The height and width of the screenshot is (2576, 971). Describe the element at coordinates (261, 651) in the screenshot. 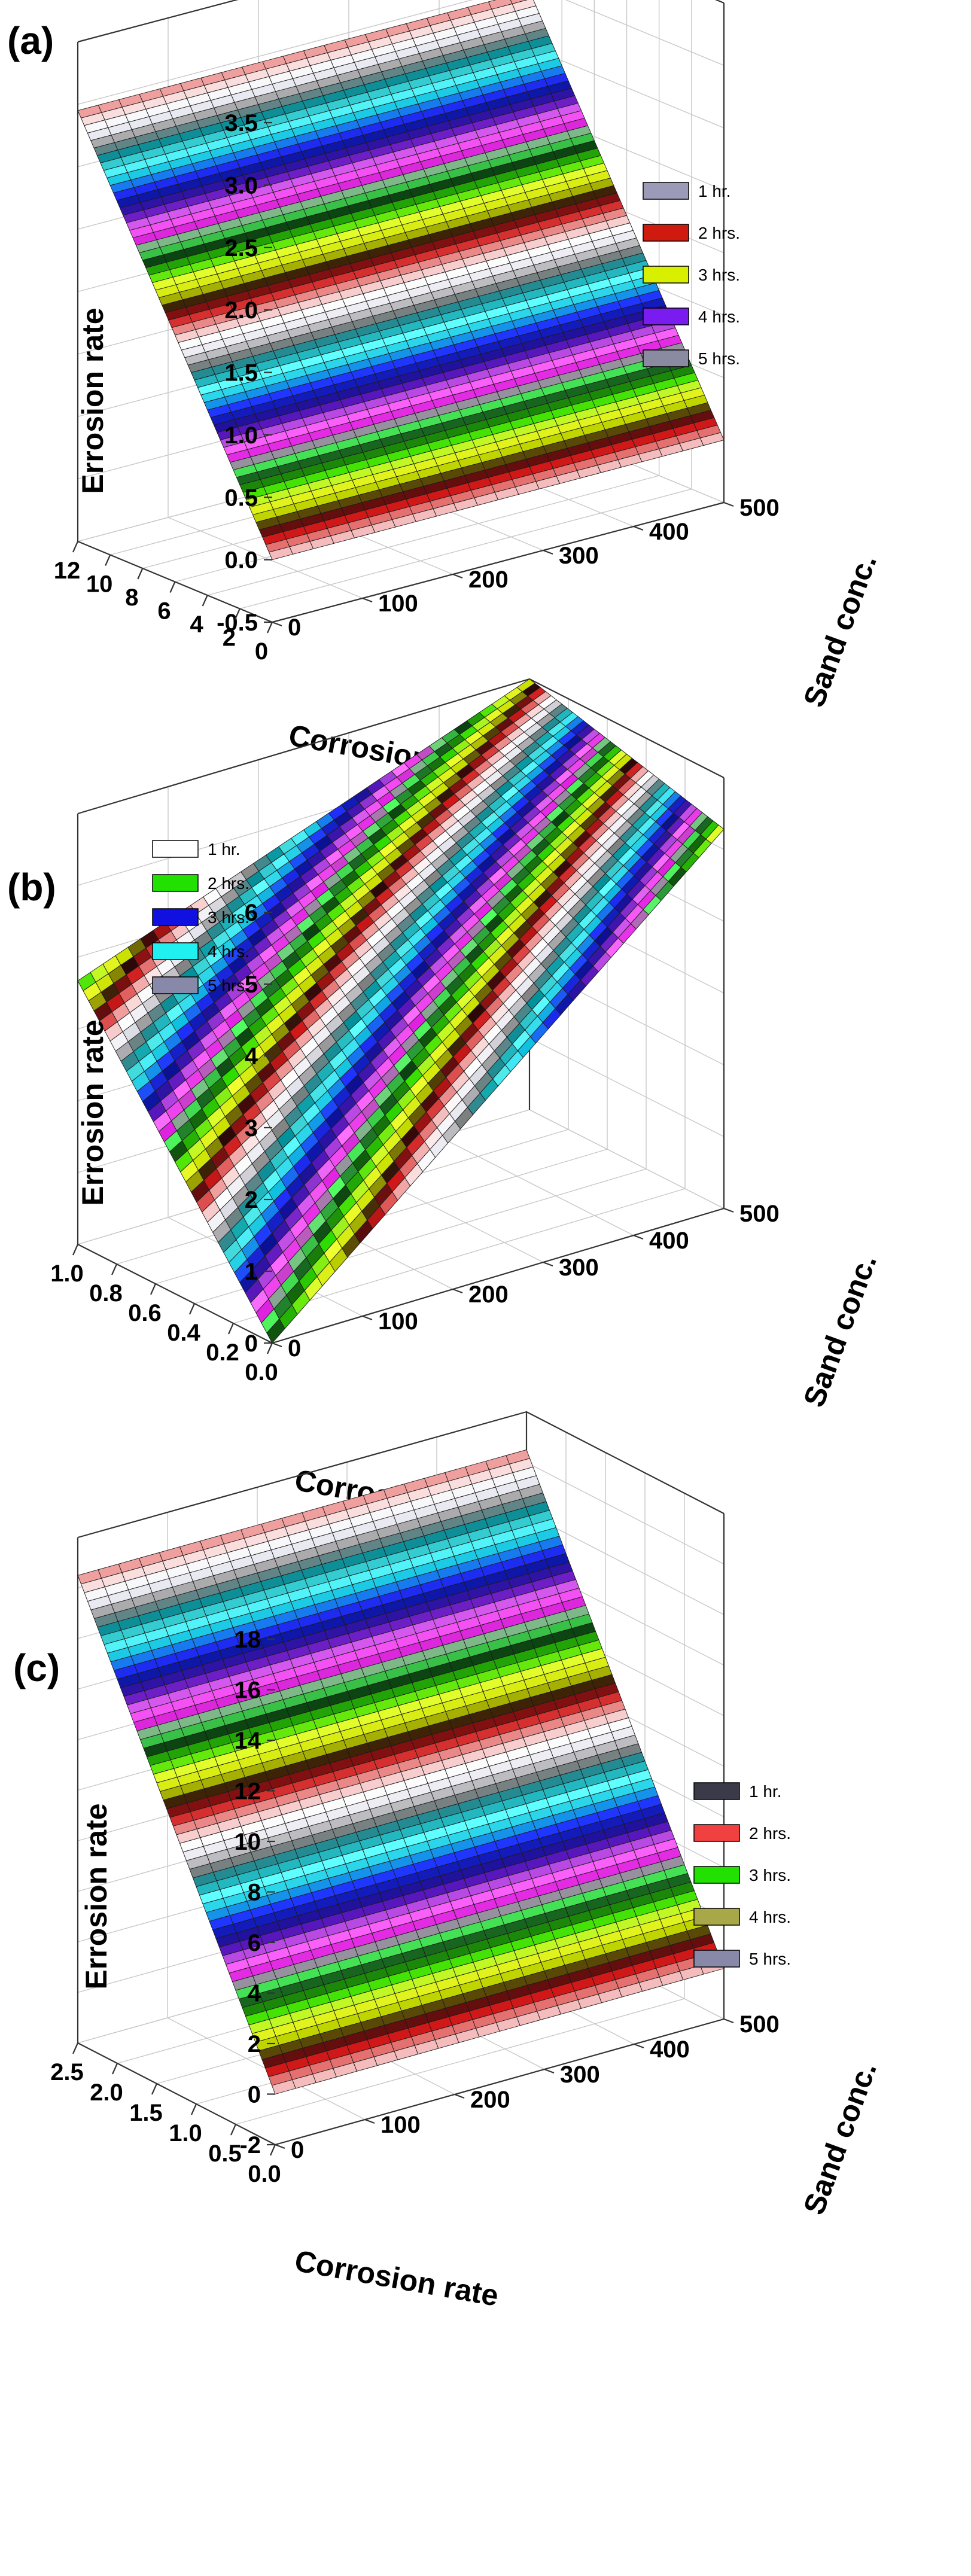

I see `x-tick-label: 0` at that location.